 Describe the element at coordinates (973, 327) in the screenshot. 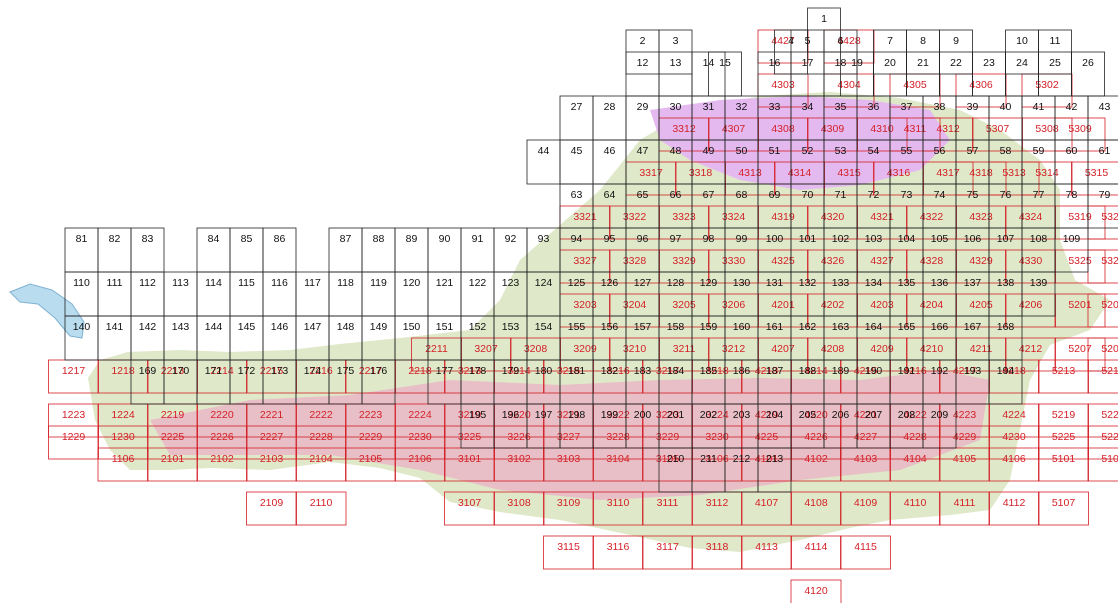

I see `old-sheet-label: 167` at that location.